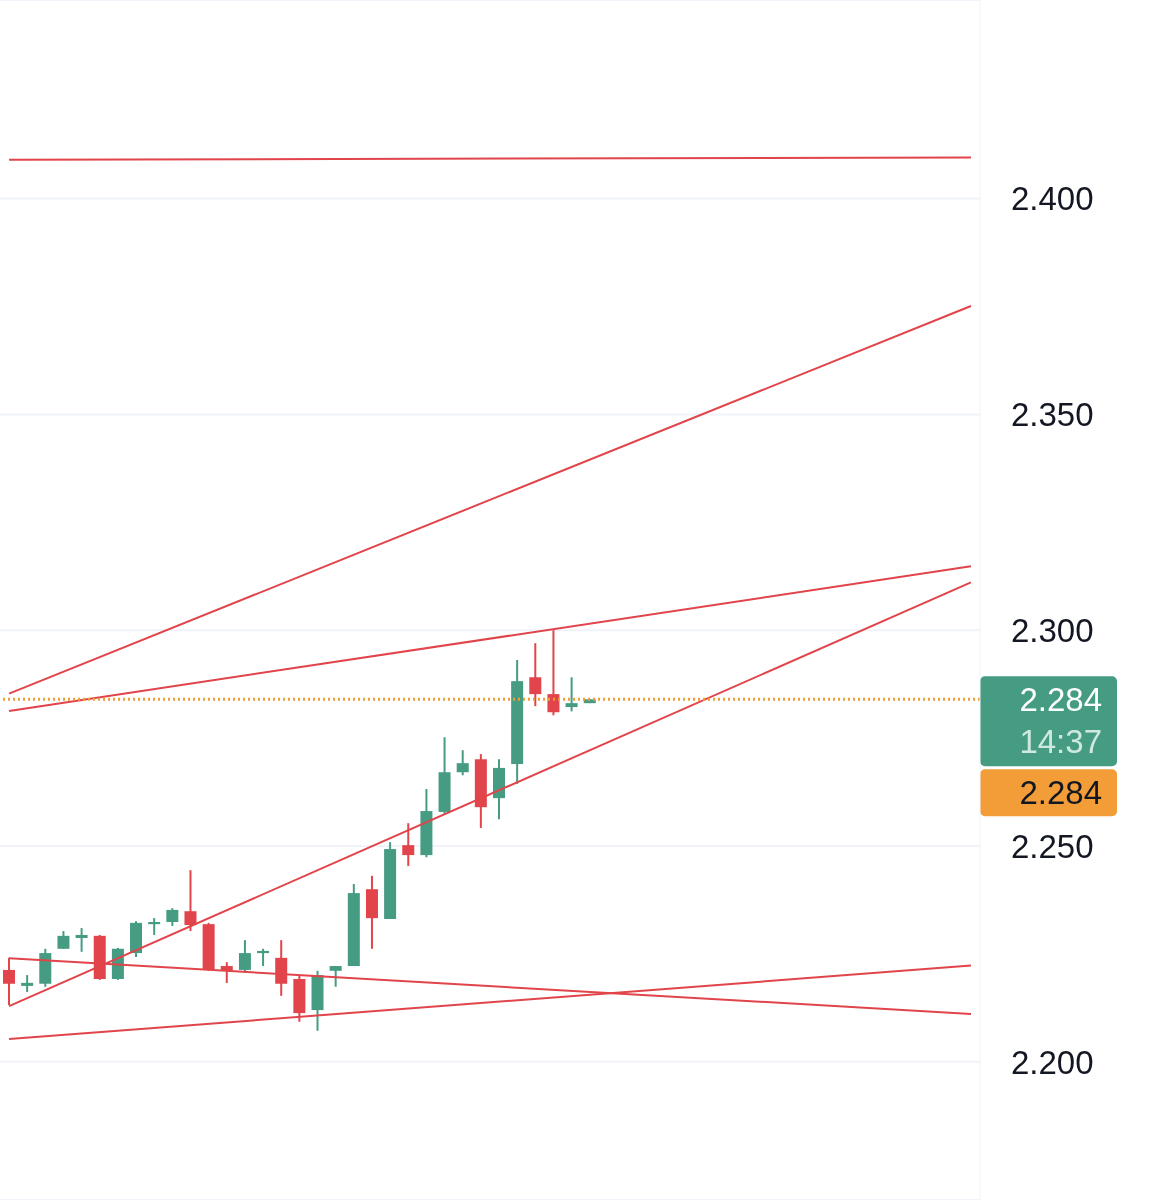 This screenshot has height=1200, width=1157. What do you see at coordinates (1060, 793) in the screenshot?
I see `ref-line-label: 2.284` at bounding box center [1060, 793].